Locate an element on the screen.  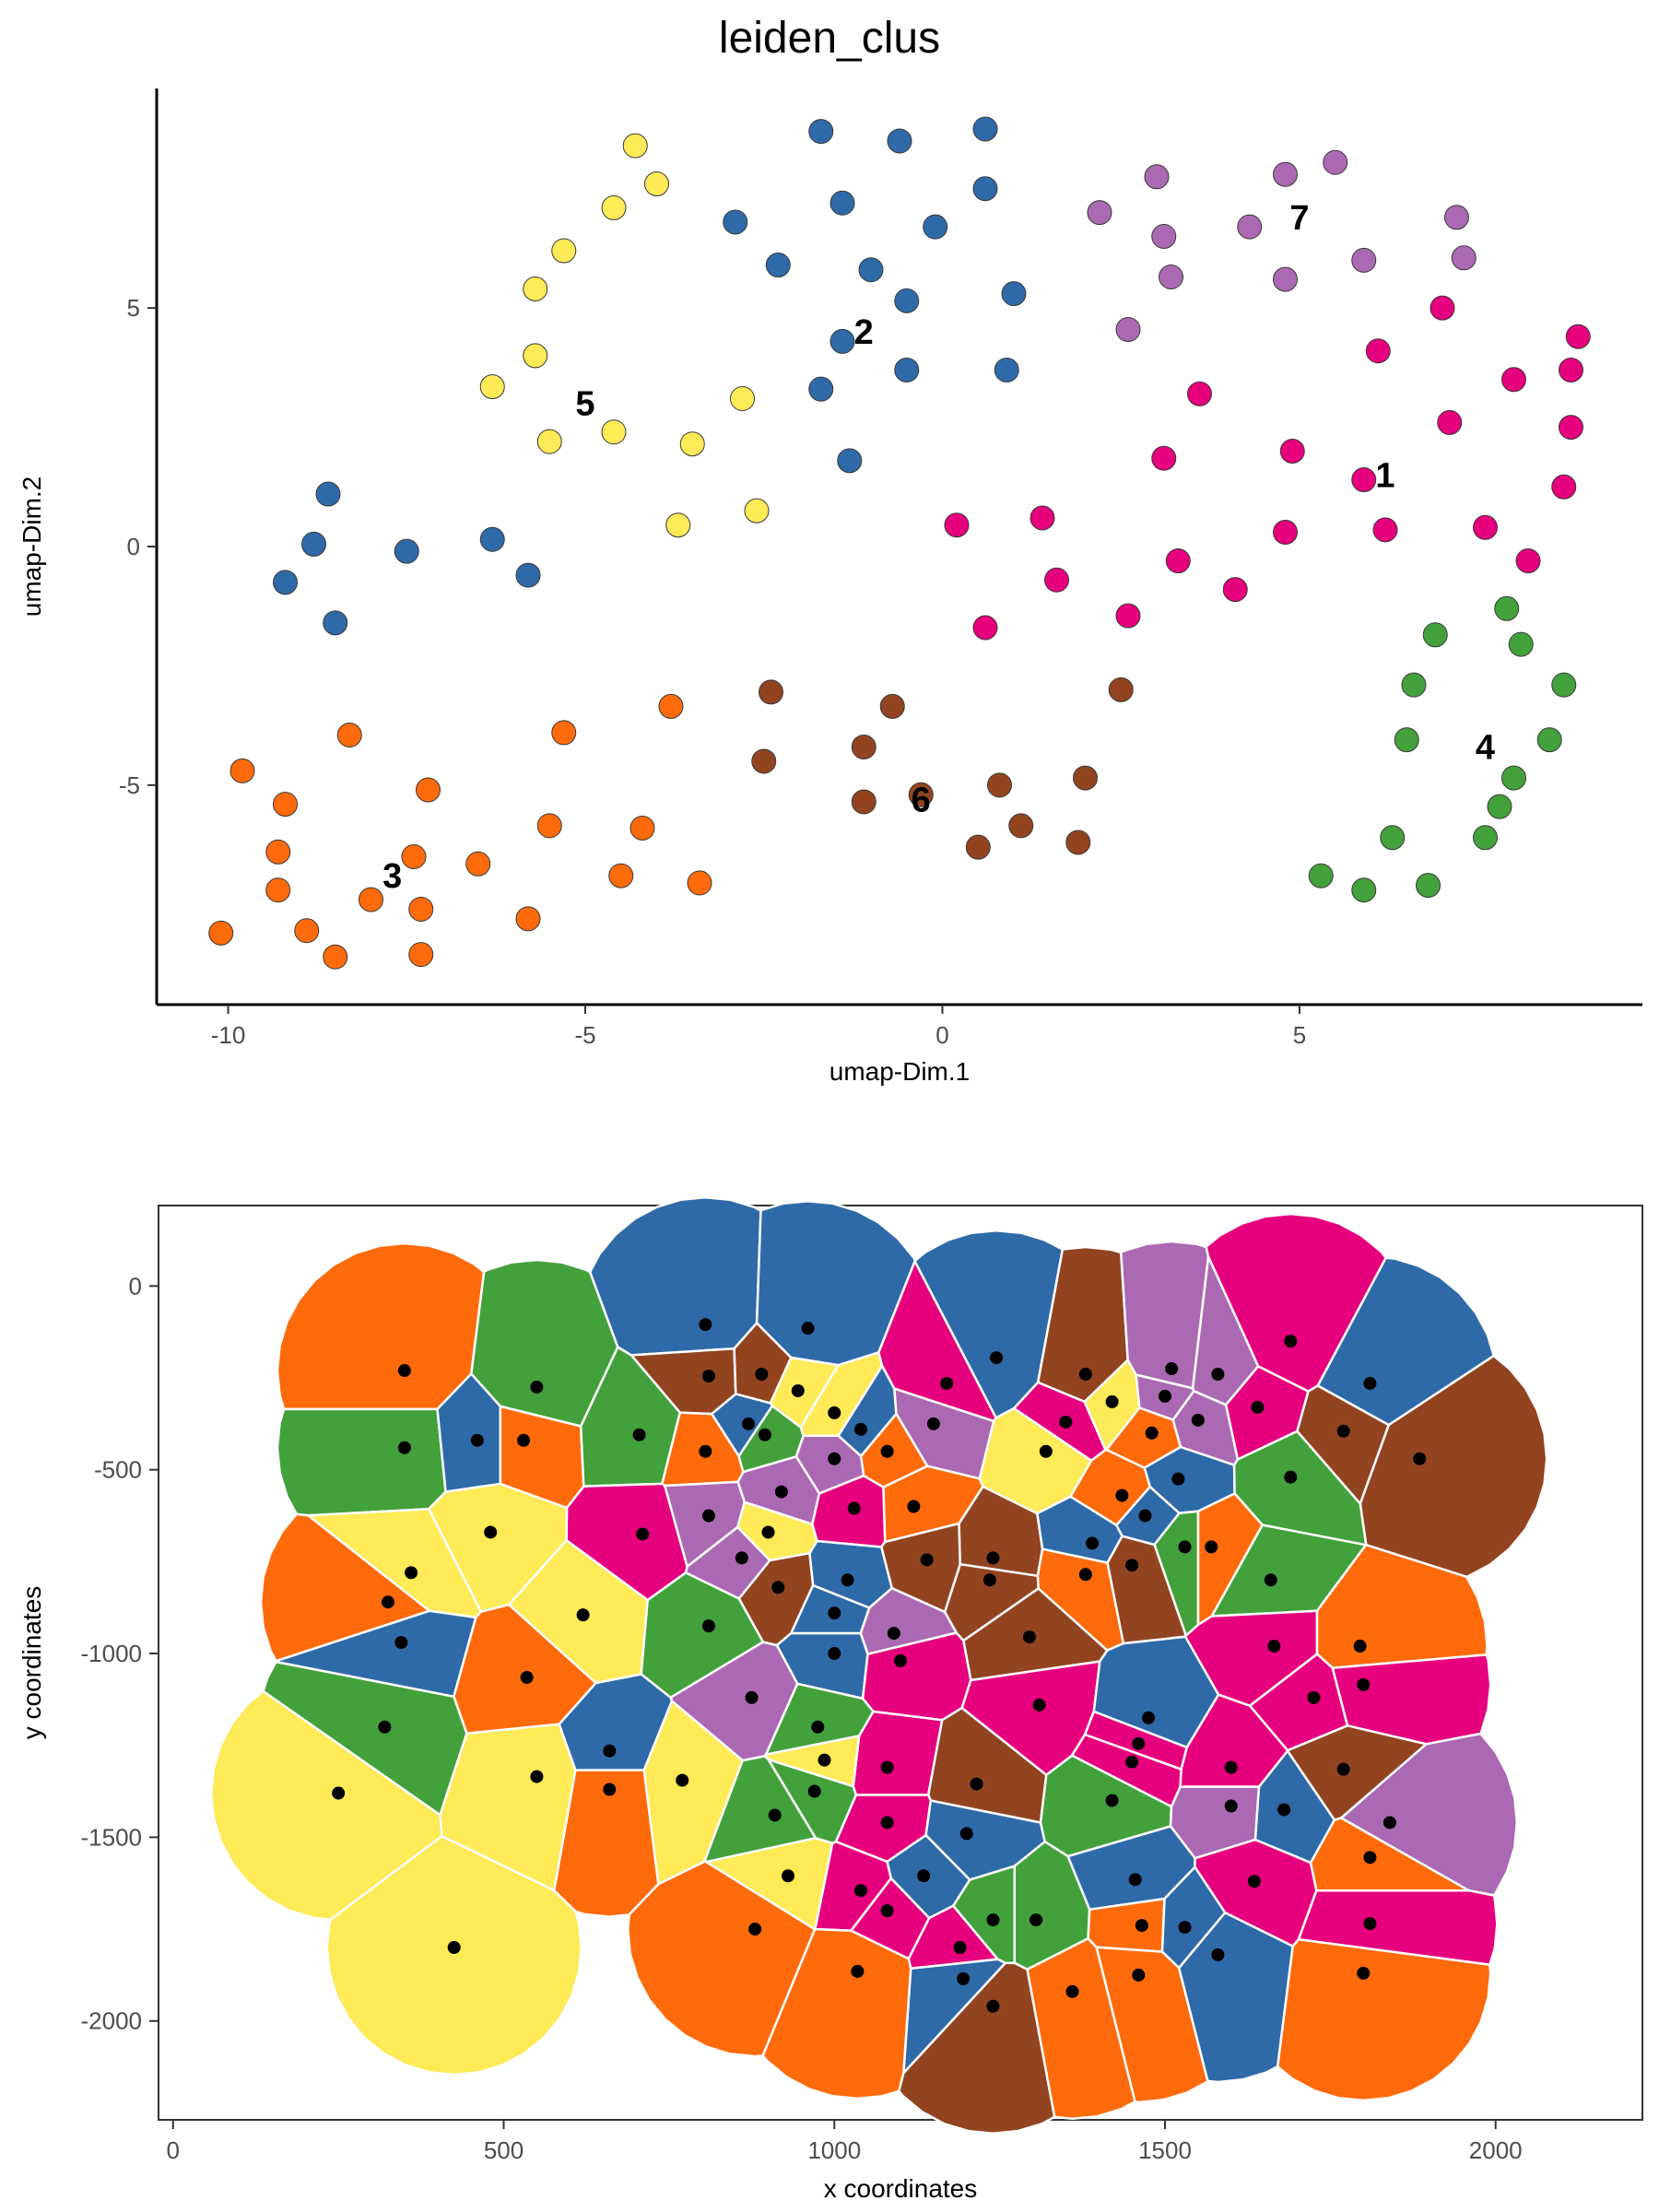
y-tick-label: -2000 is located at coordinates (112, 2021).